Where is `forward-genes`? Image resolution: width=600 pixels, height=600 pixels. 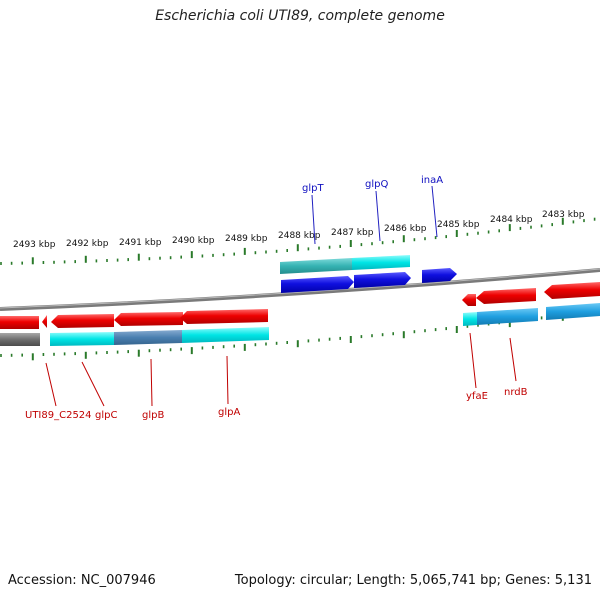
forward-genes is located at coordinates (369, 280).